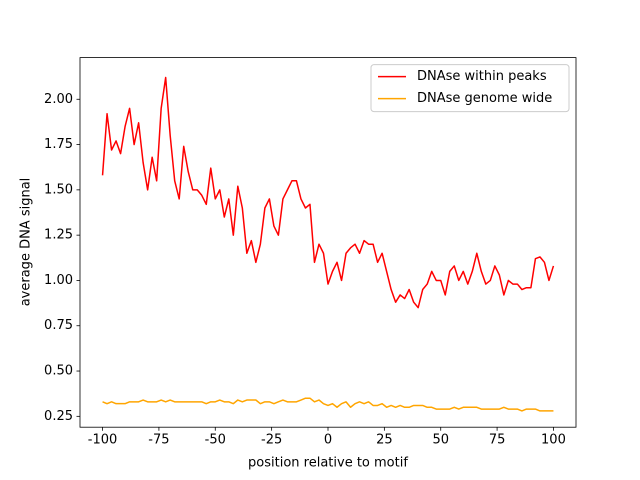 This screenshot has height=480, width=640. I want to click on x-tick-label: -100, so click(103, 440).